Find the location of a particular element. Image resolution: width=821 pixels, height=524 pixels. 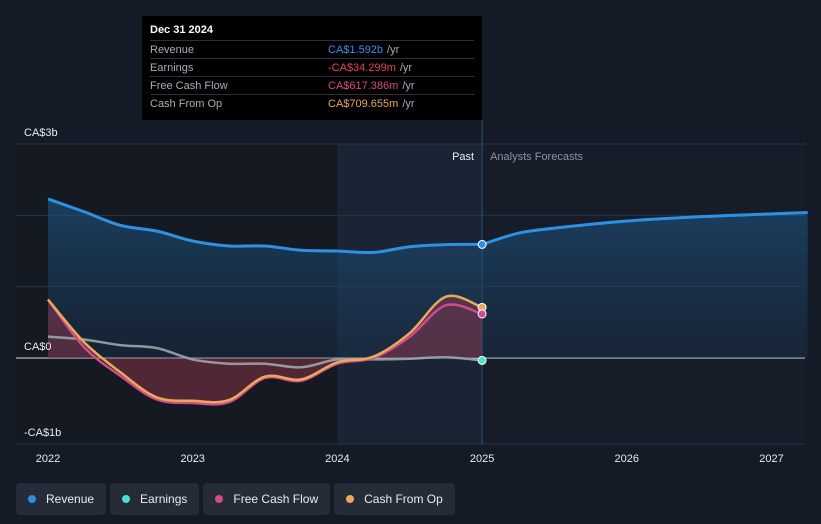

legend-item-revenue: Revenue is located at coordinates (61, 499).